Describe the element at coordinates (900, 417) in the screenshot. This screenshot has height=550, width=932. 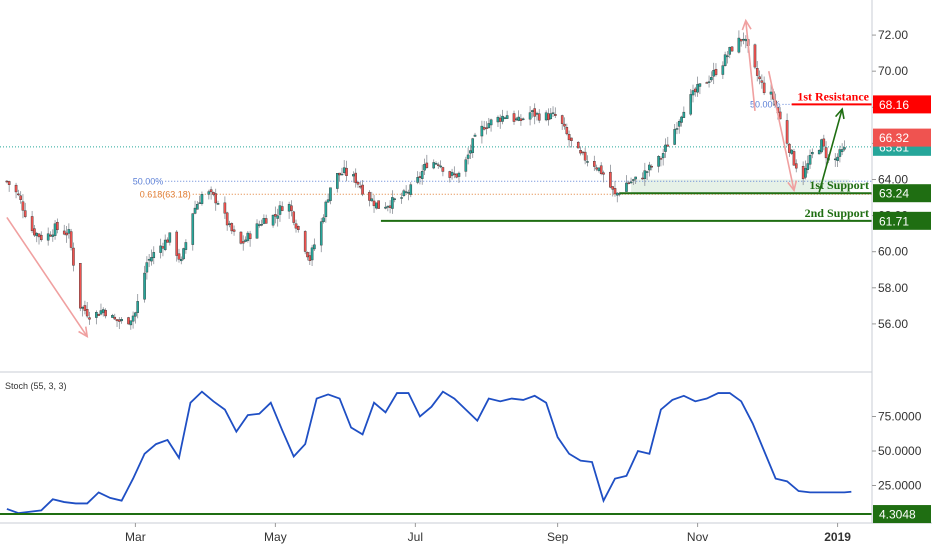
I see `stoch-tick-label: 75.0000` at that location.